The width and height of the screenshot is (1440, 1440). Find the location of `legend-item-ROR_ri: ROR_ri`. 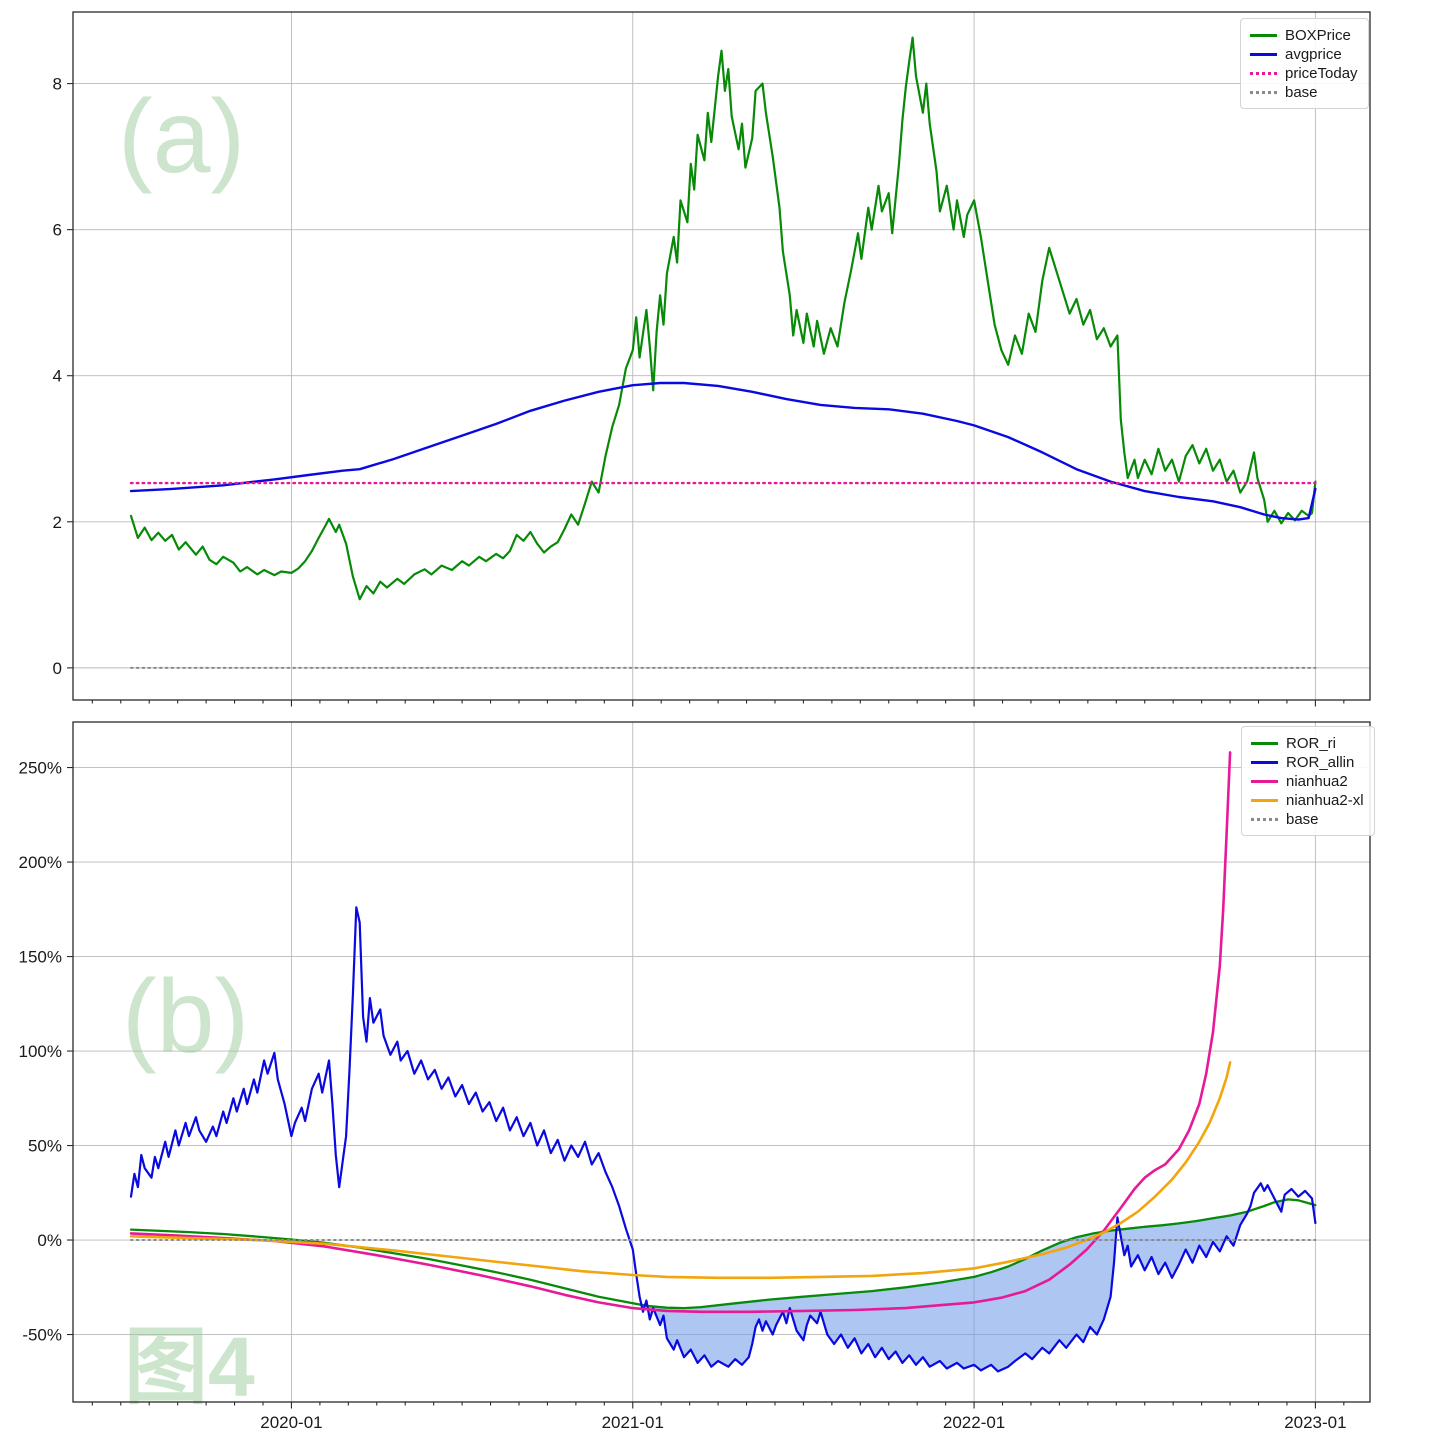

legend-item-ROR_ri: ROR_ri is located at coordinates (1307, 743).